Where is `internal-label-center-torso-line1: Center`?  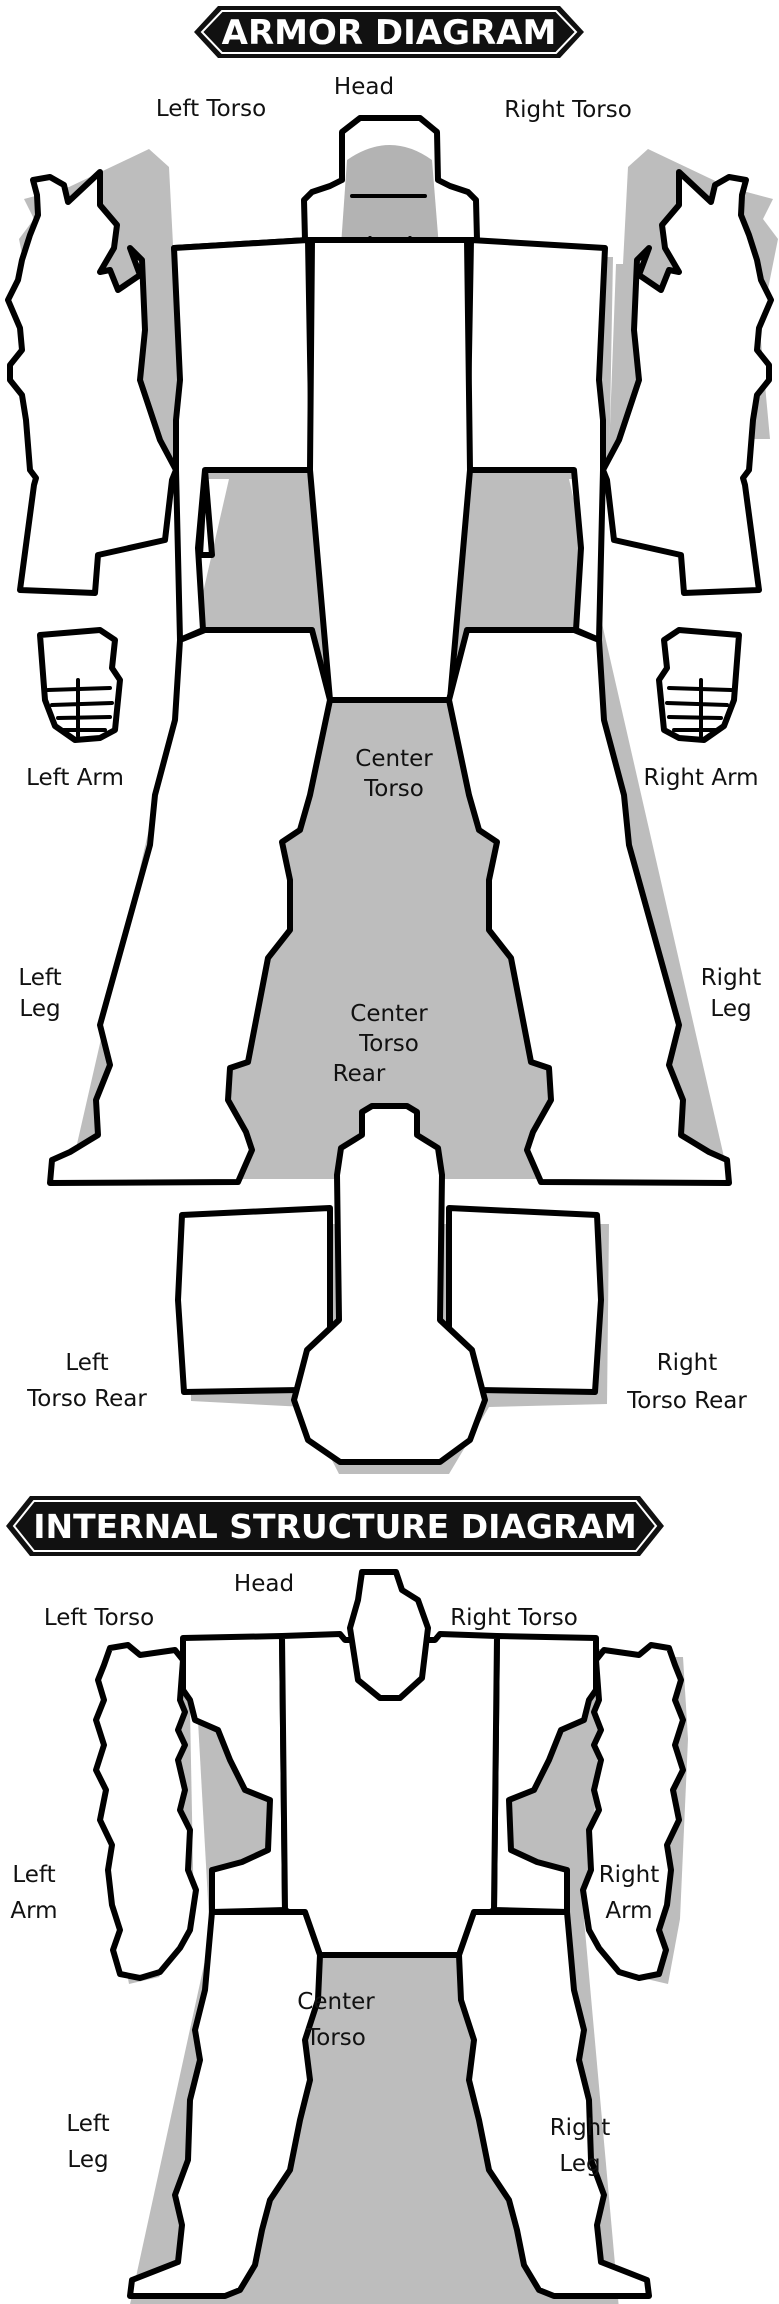
internal-label-center-torso-line1: Center is located at coordinates (336, 2002).